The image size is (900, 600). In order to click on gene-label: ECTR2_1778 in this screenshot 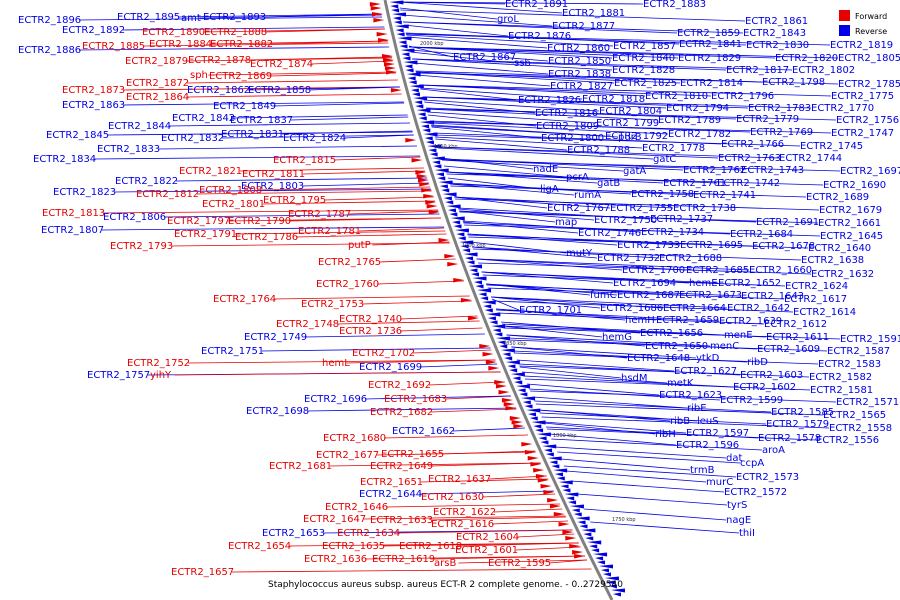, I will do `click(673, 148)`.